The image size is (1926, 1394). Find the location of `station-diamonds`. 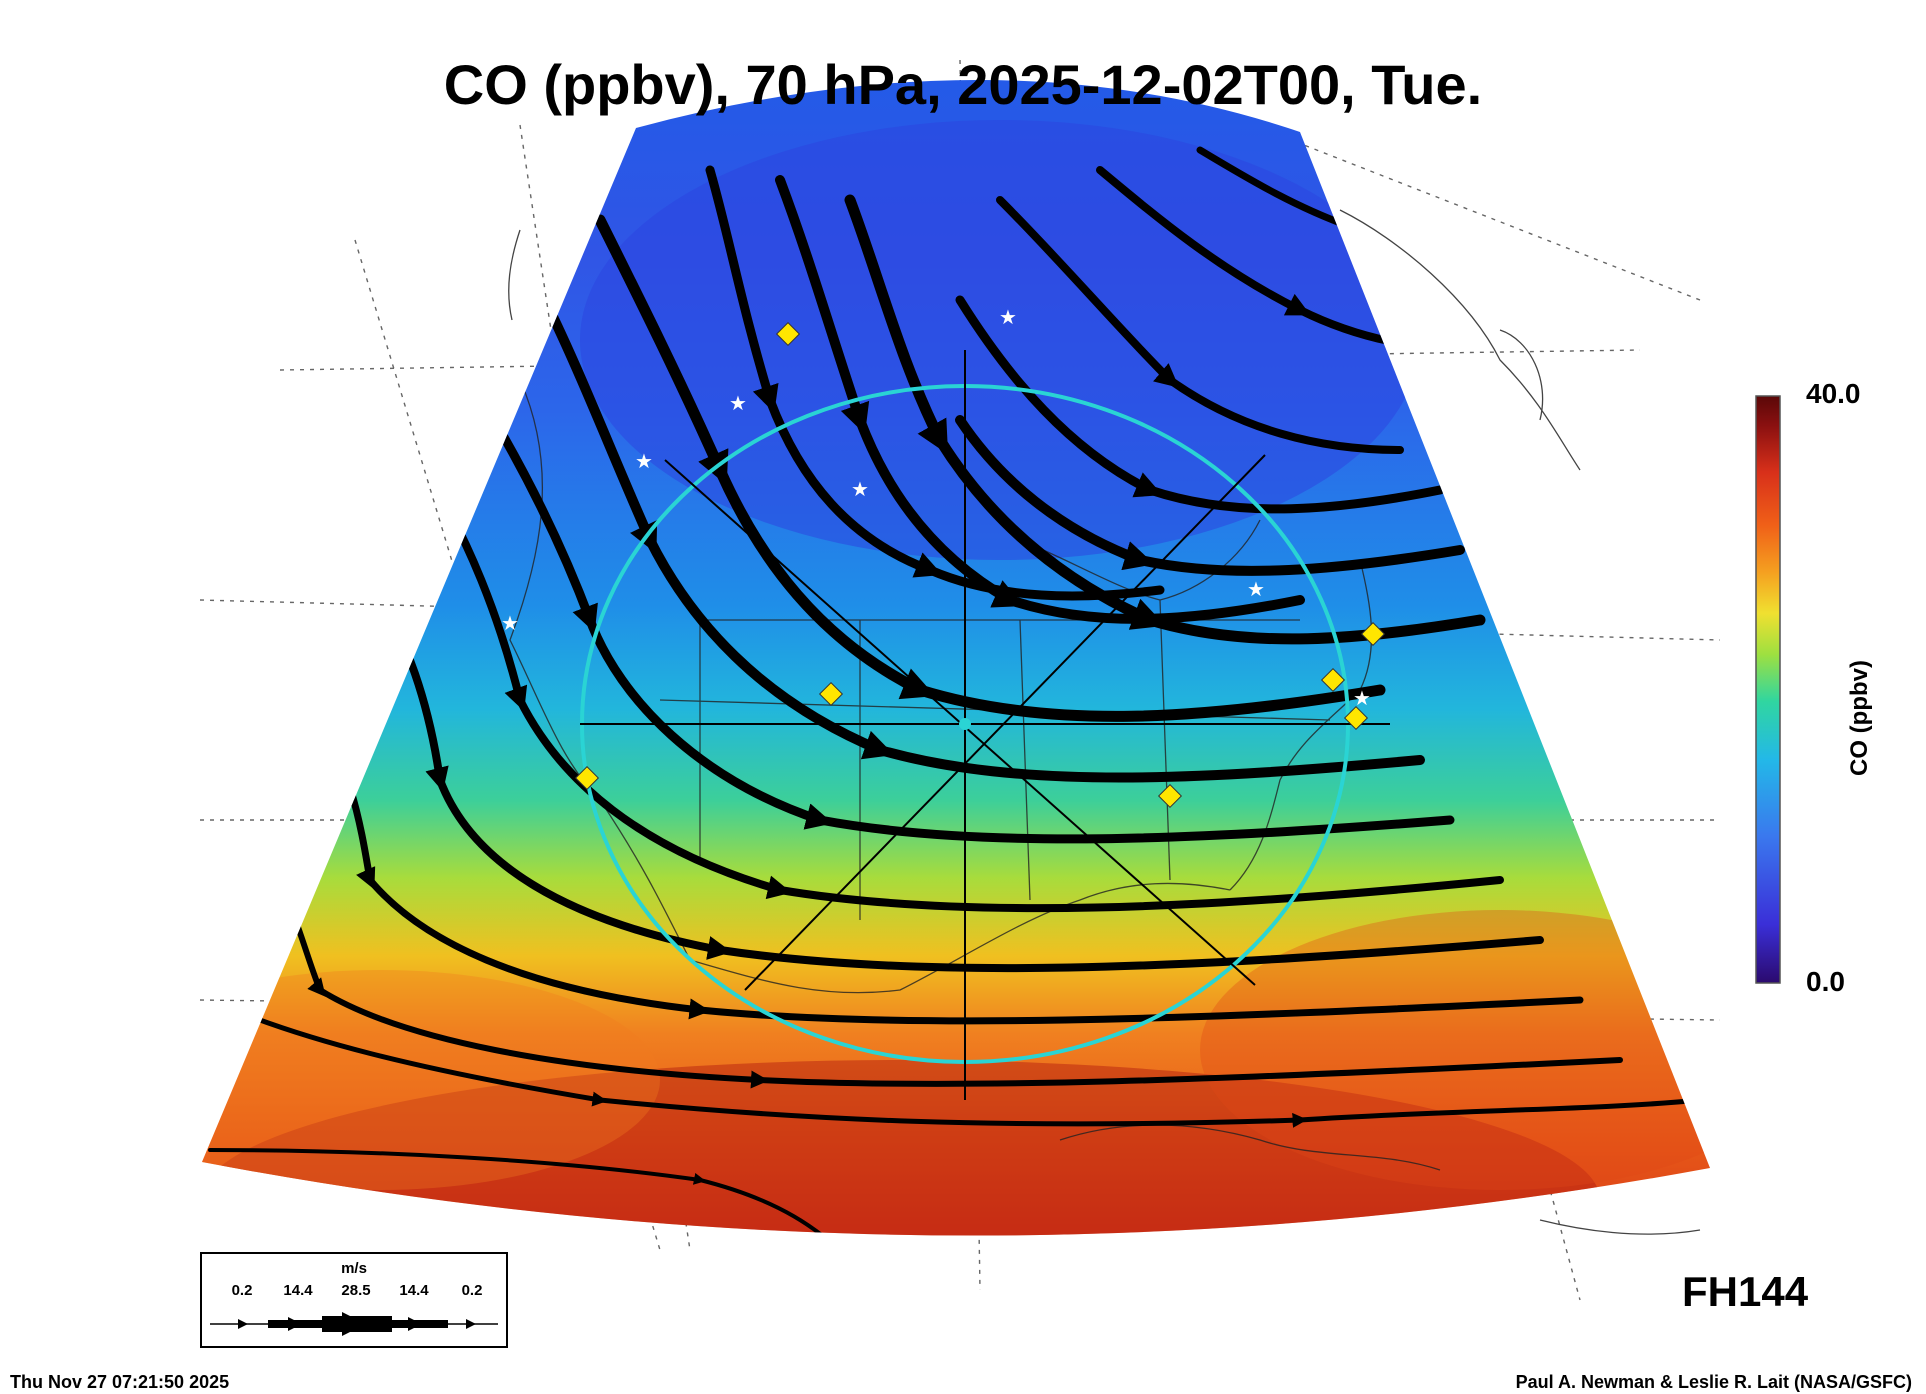

station-diamonds is located at coordinates (980, 565).